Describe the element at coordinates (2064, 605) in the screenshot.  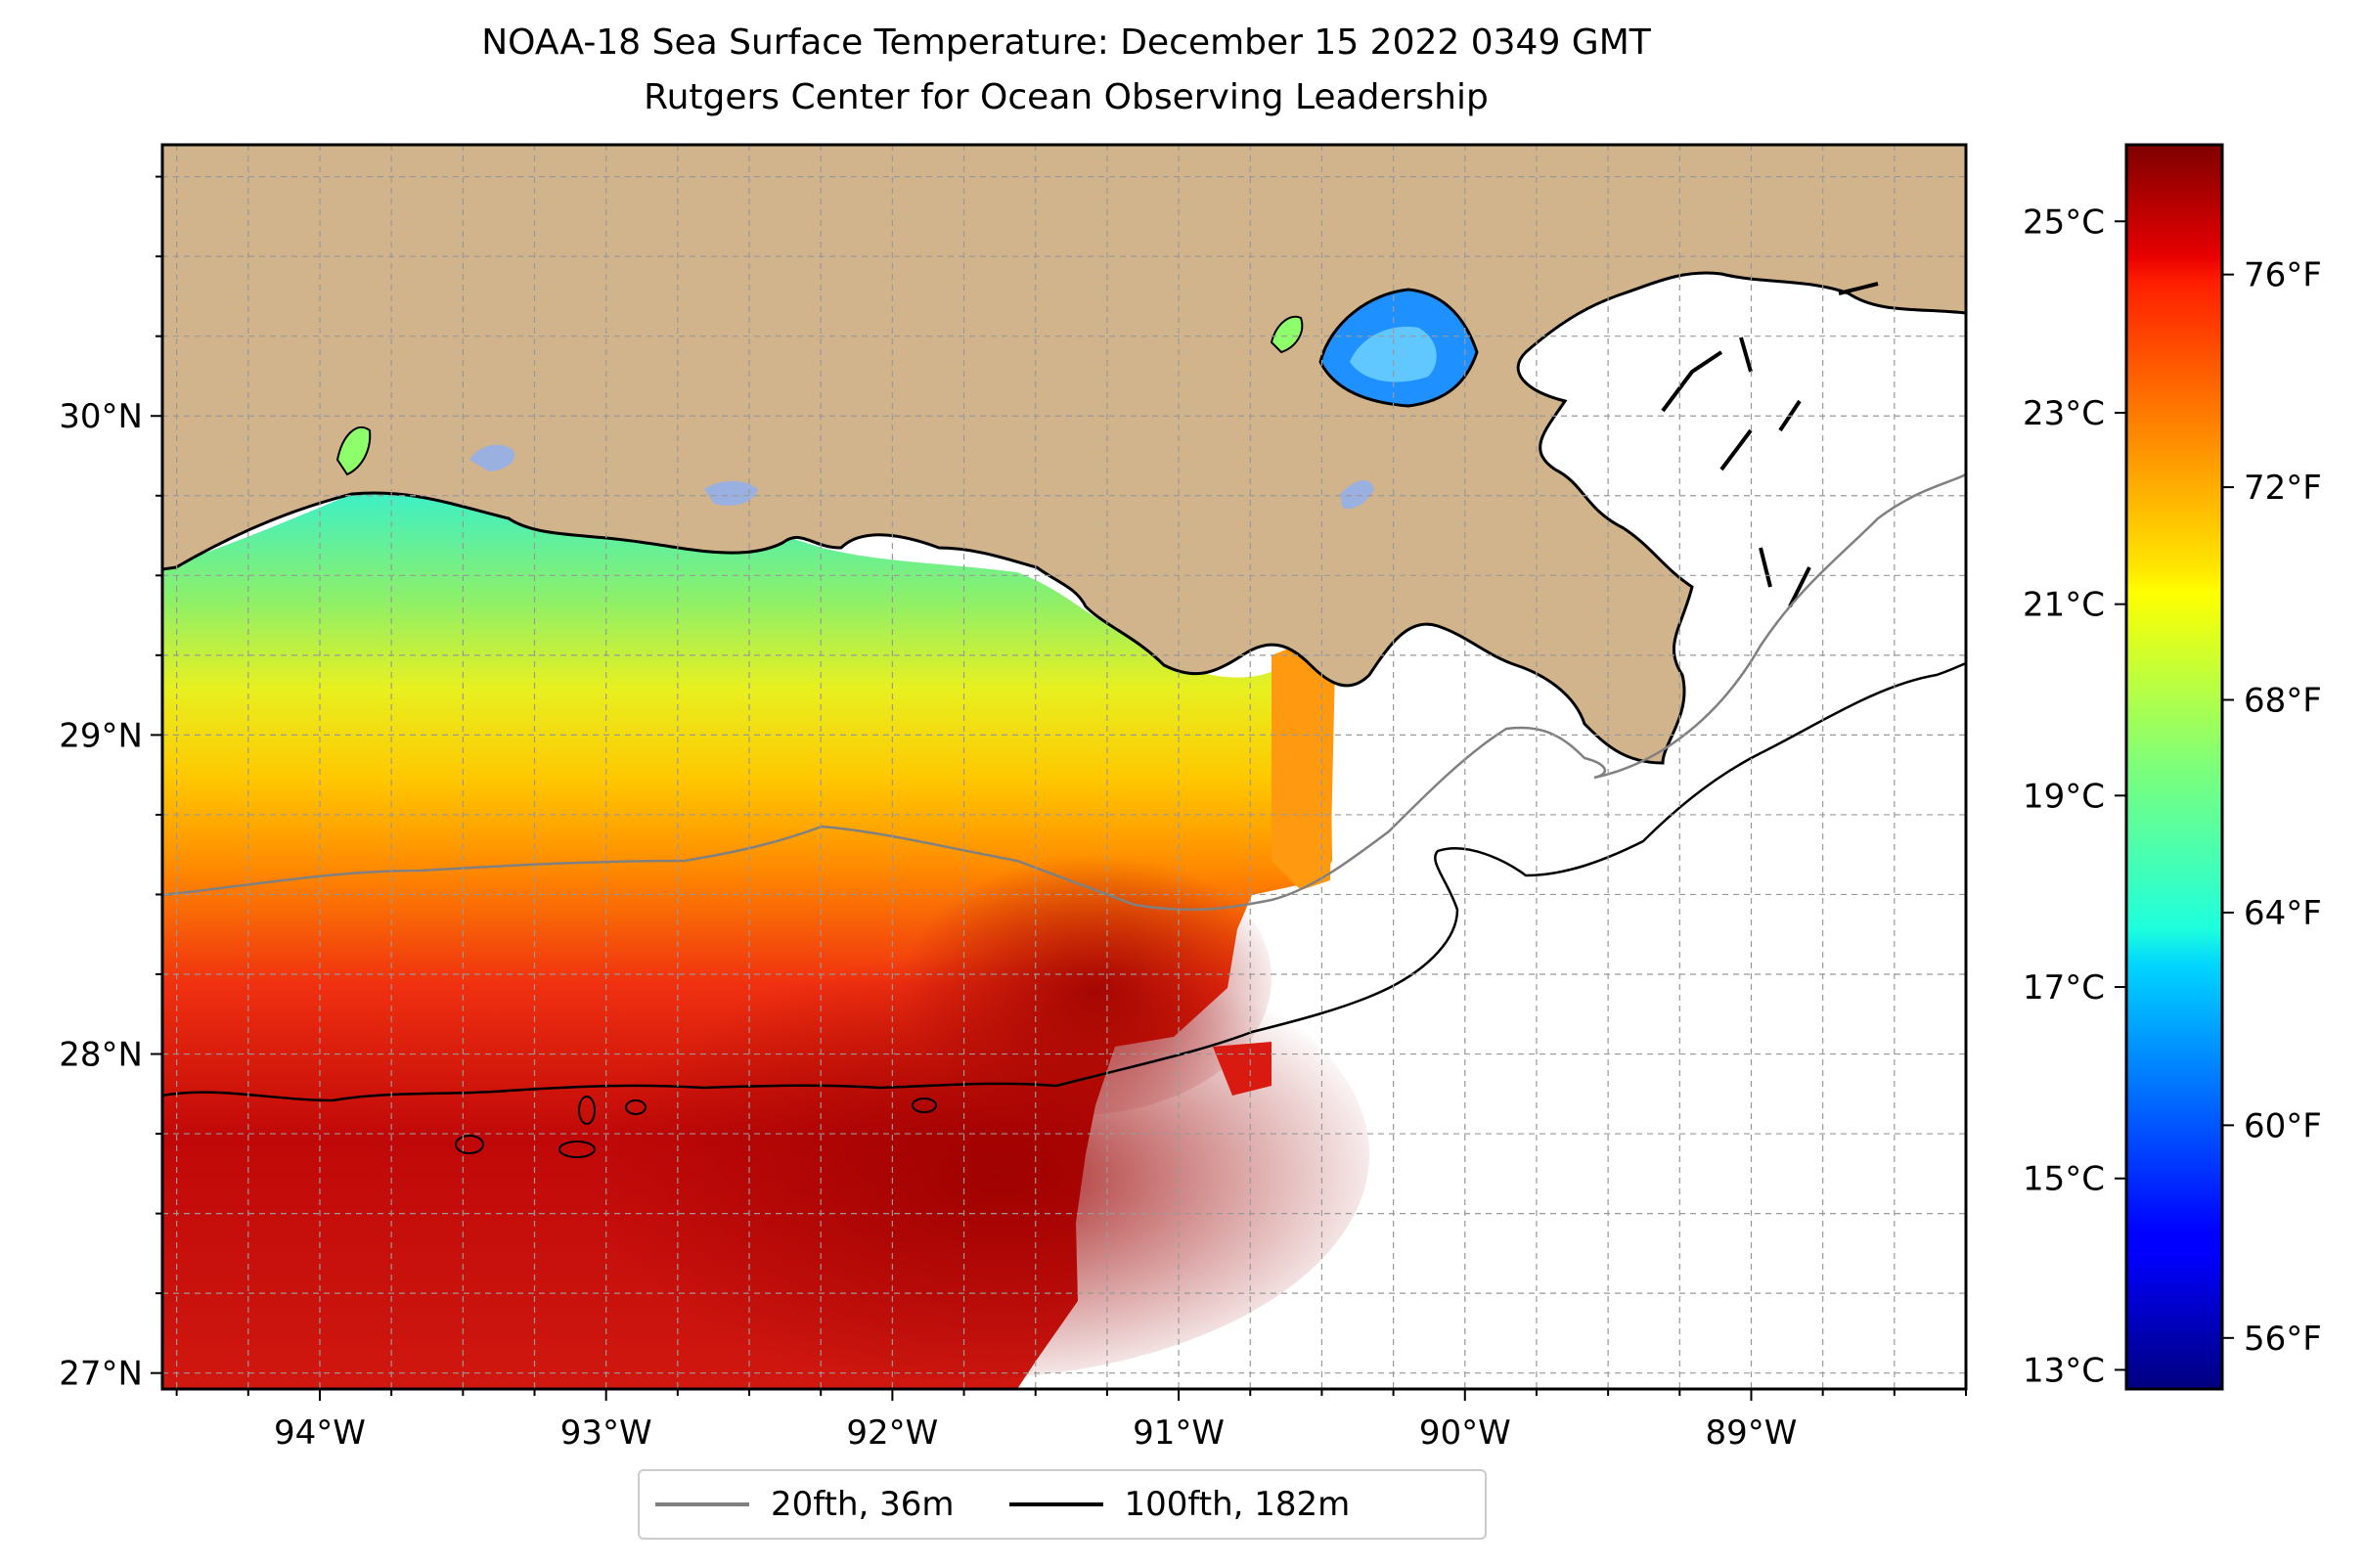
I see `celsius-tick-label: 21°C` at that location.